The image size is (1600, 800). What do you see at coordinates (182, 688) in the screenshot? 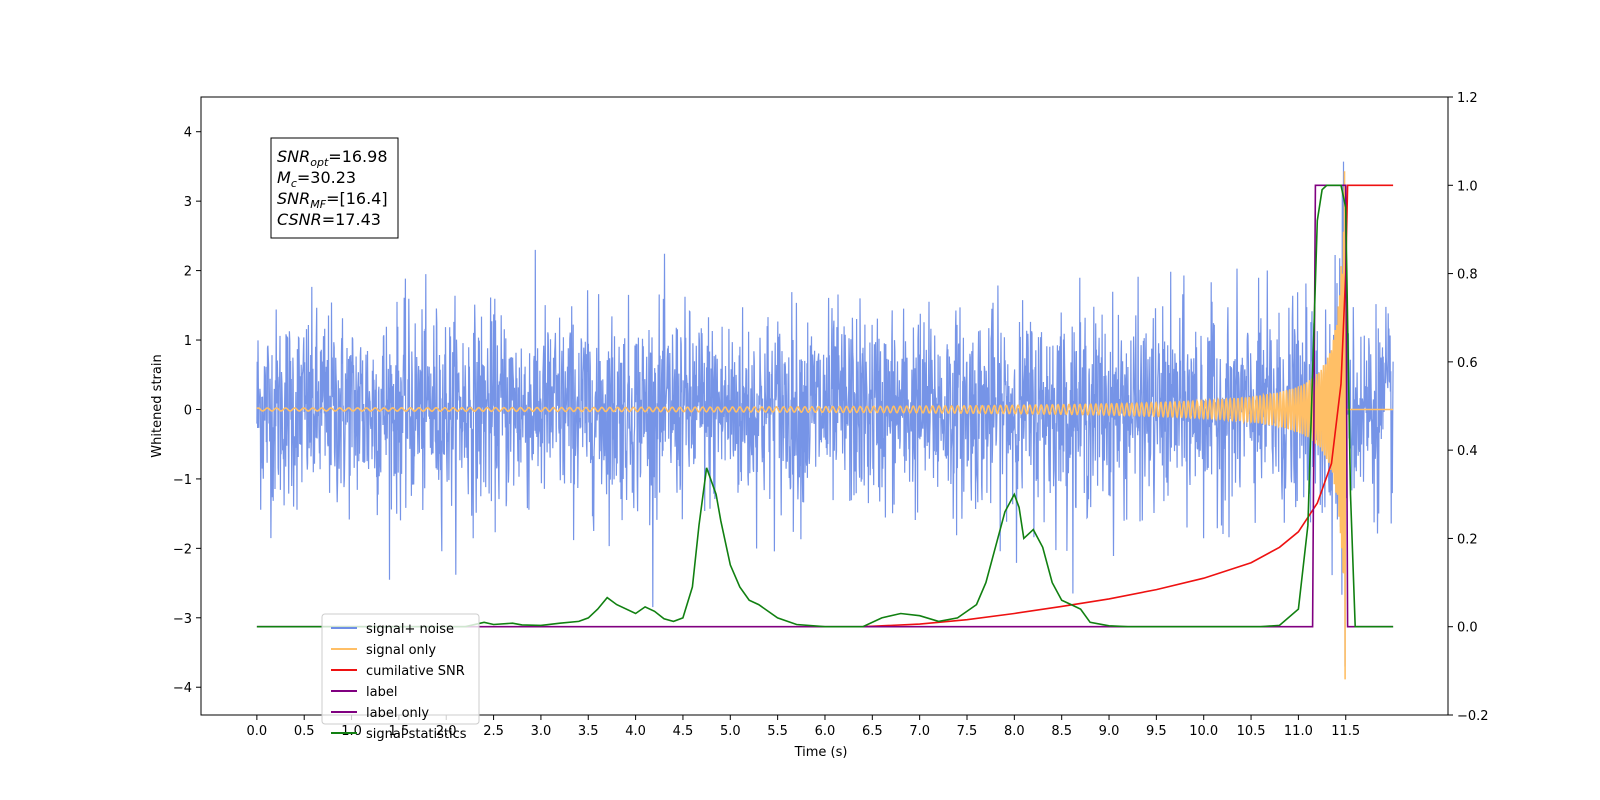
I see `y-tick-label: −4` at bounding box center [182, 688].